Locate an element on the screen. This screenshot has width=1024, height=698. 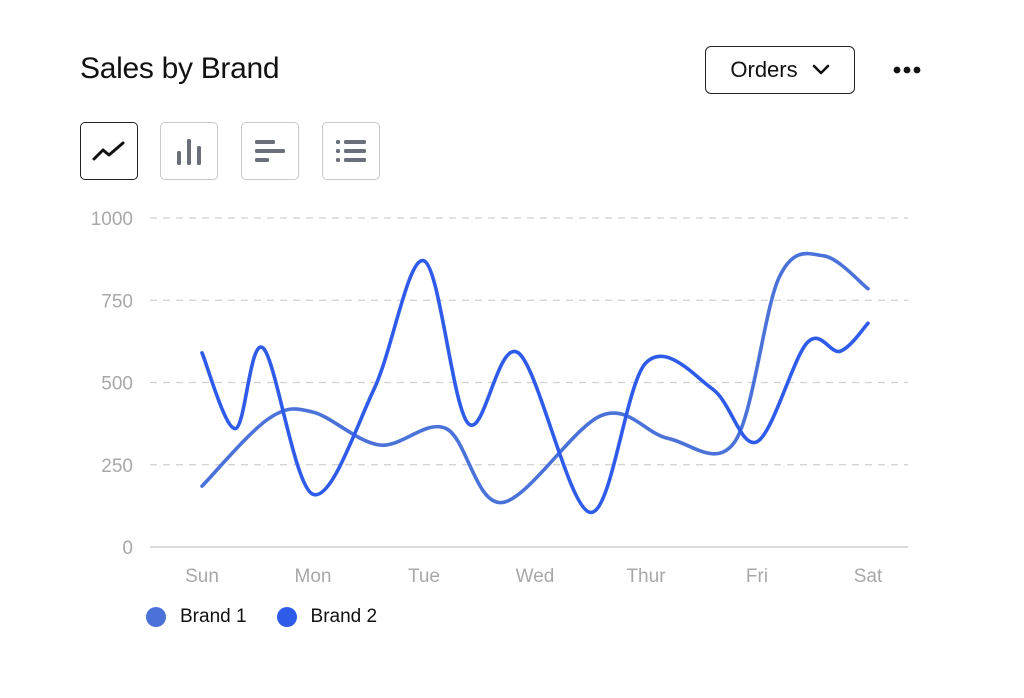
legend-item-brand-2: Brand 2 is located at coordinates (327, 617).